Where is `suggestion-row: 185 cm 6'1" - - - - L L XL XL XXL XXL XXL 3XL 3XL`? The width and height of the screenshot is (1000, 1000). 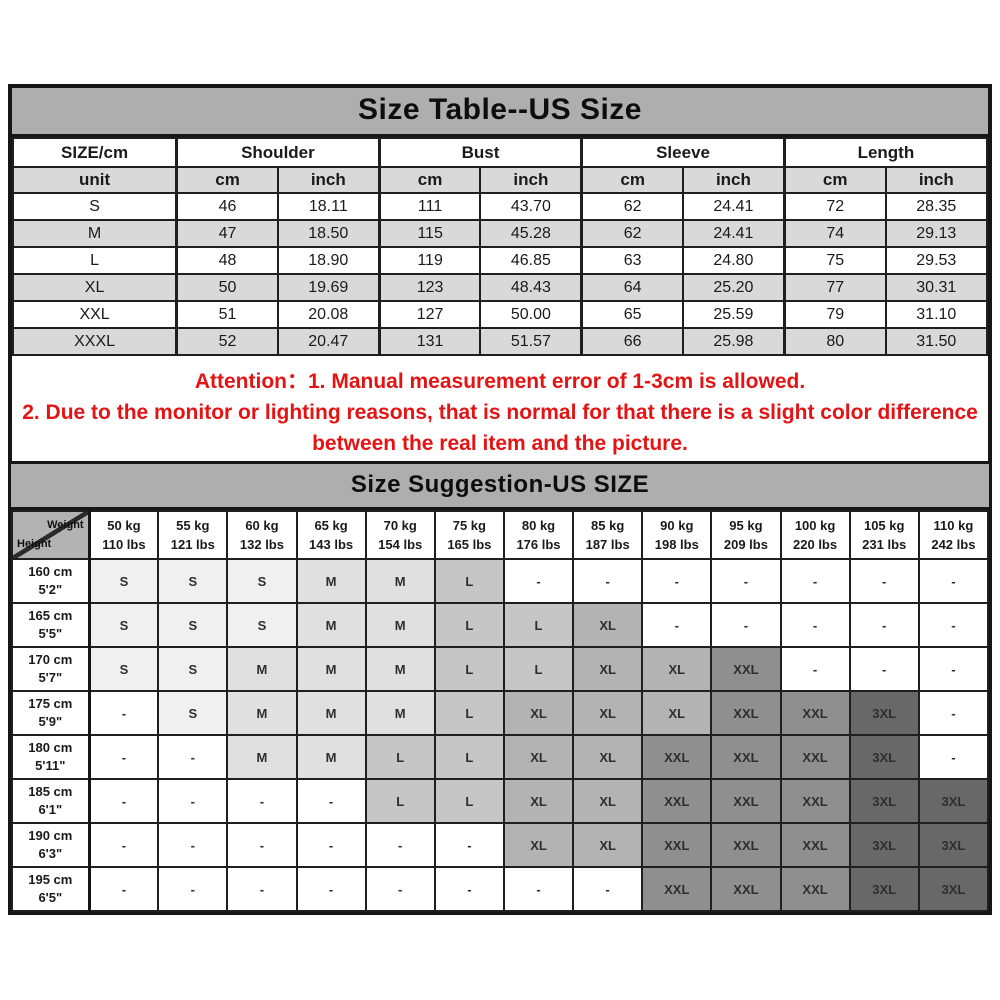 suggestion-row: 185 cm 6'1" - - - - L L XL XL XXL XXL XXL 3XL 3XL is located at coordinates (500, 801).